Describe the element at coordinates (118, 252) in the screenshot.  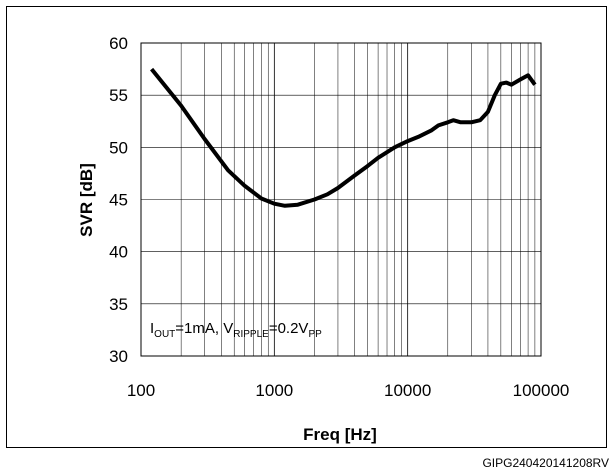
I see `y-tick-label: 40` at that location.